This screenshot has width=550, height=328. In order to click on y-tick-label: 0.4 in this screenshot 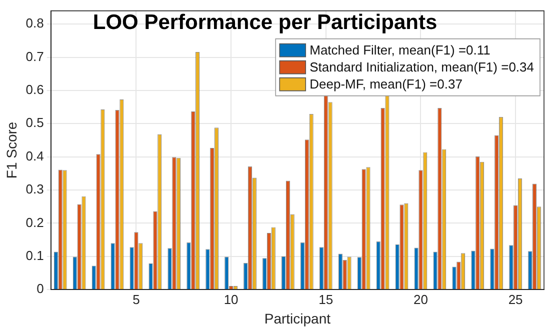, I will do `click(35, 156)`.